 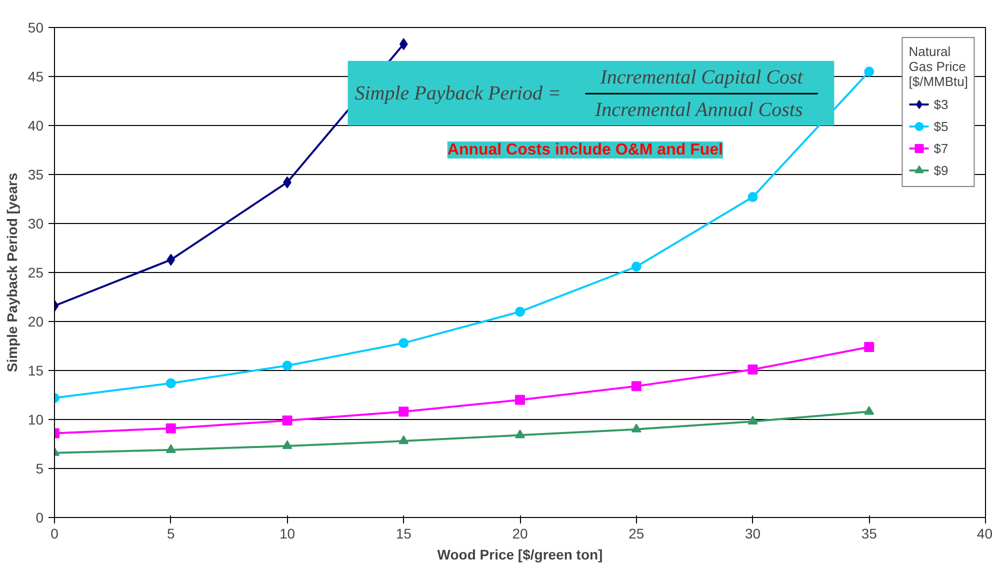 I want to click on x-axis-title: Wood Price [$/green ton], so click(x=520, y=554).